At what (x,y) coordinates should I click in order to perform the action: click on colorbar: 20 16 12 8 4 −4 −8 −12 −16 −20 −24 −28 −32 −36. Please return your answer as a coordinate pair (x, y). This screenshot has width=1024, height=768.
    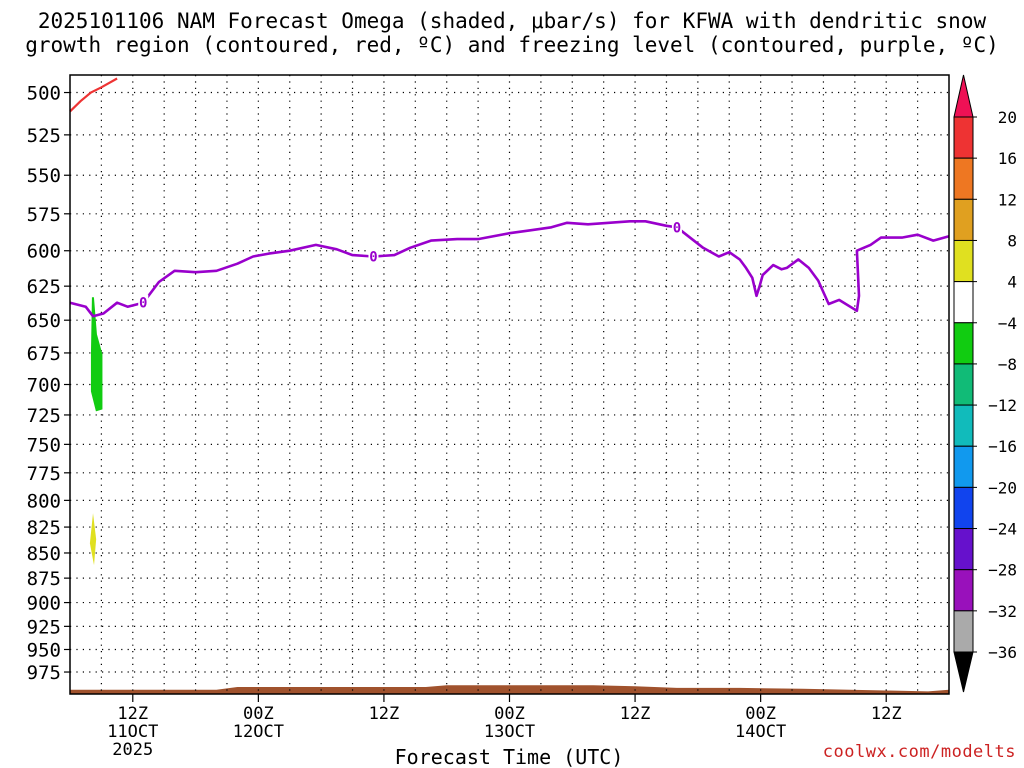
    Looking at the image, I should click on (985, 383).